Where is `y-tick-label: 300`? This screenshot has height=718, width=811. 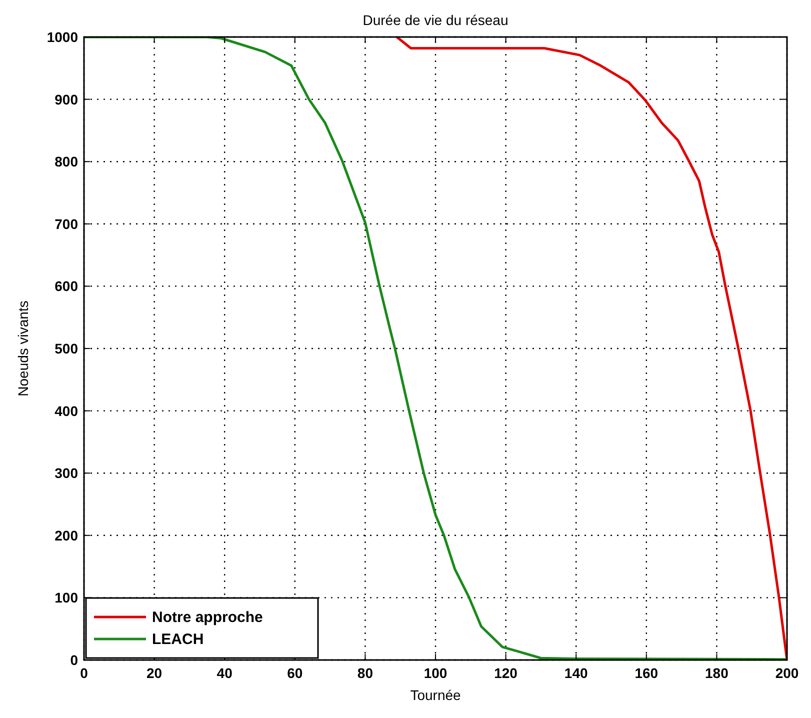 y-tick-label: 300 is located at coordinates (66, 473).